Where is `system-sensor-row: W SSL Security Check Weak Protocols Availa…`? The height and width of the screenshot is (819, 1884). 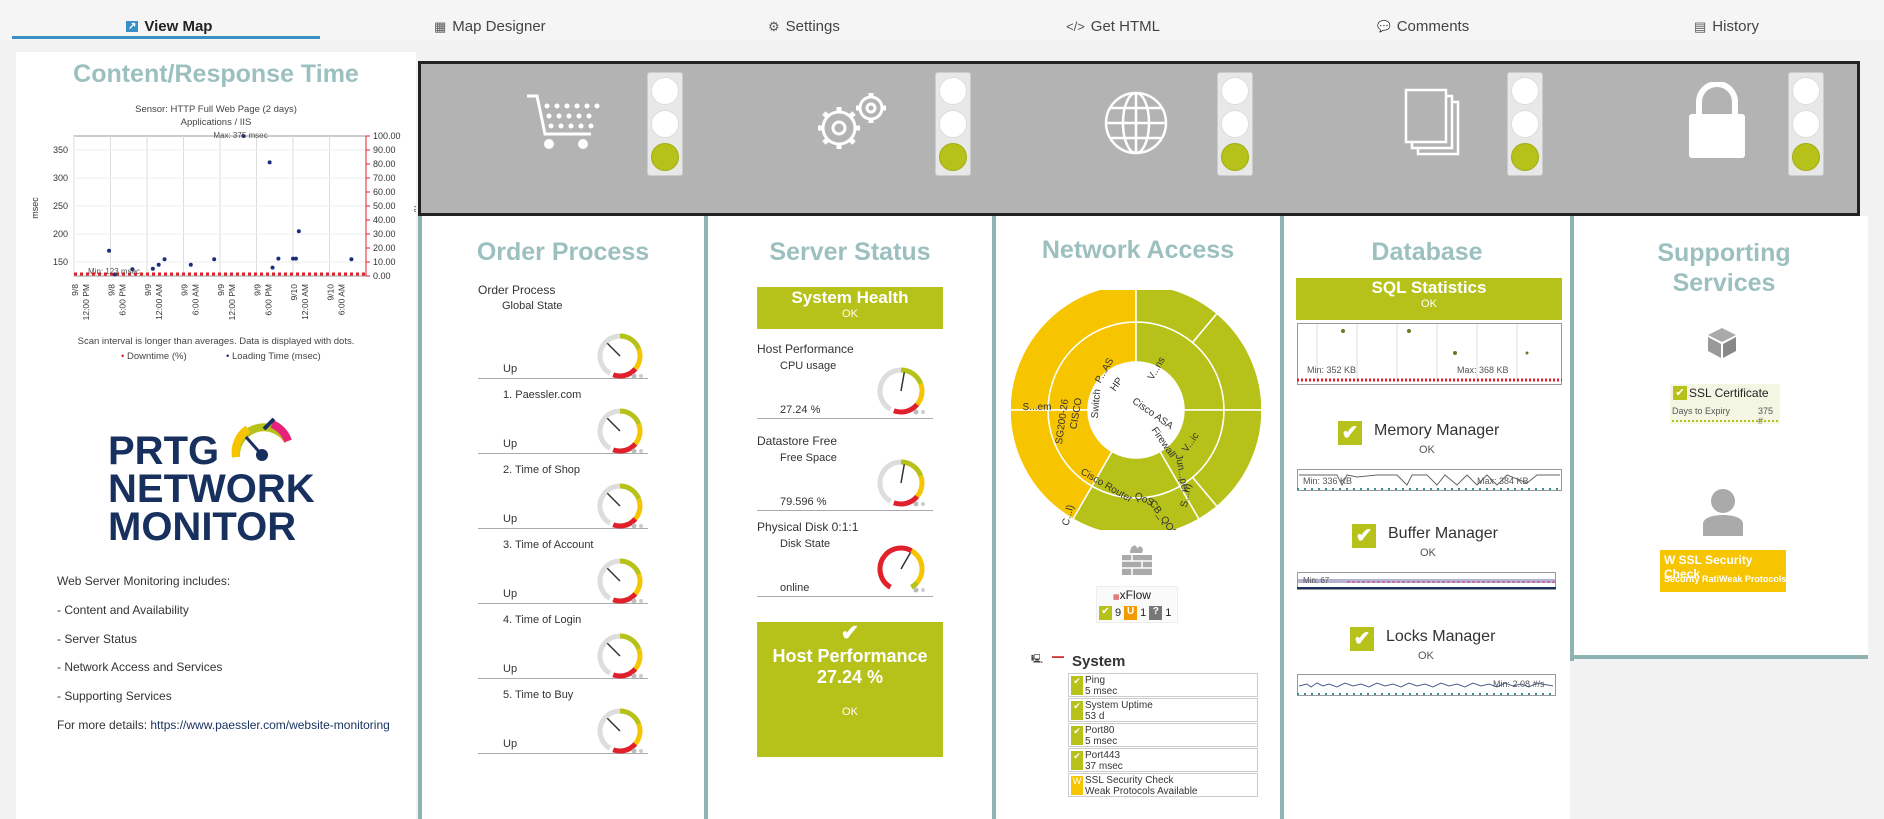
system-sensor-row: W SSL Security Check Weak Protocols Availa… is located at coordinates (1163, 785).